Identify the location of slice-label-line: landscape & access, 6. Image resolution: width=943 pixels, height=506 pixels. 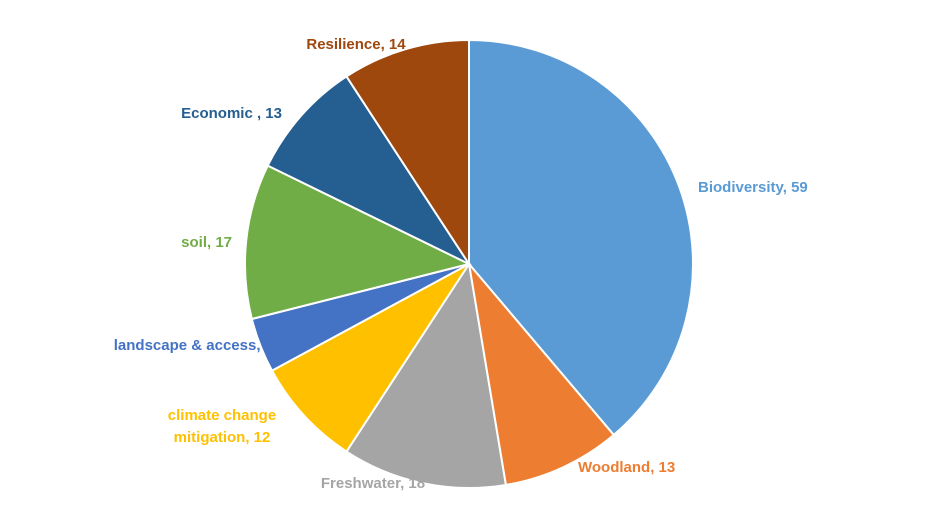
(193, 345).